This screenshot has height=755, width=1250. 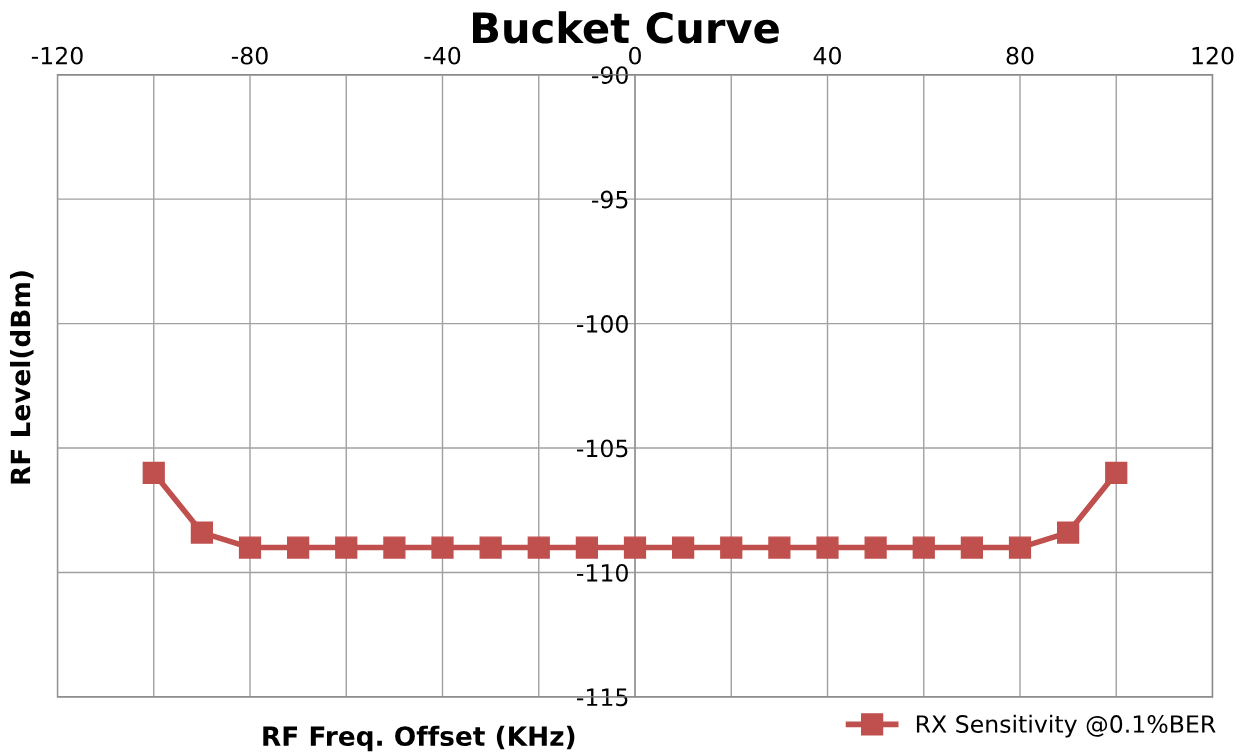 What do you see at coordinates (610, 75) in the screenshot?
I see `y-tick-label: -90` at bounding box center [610, 75].